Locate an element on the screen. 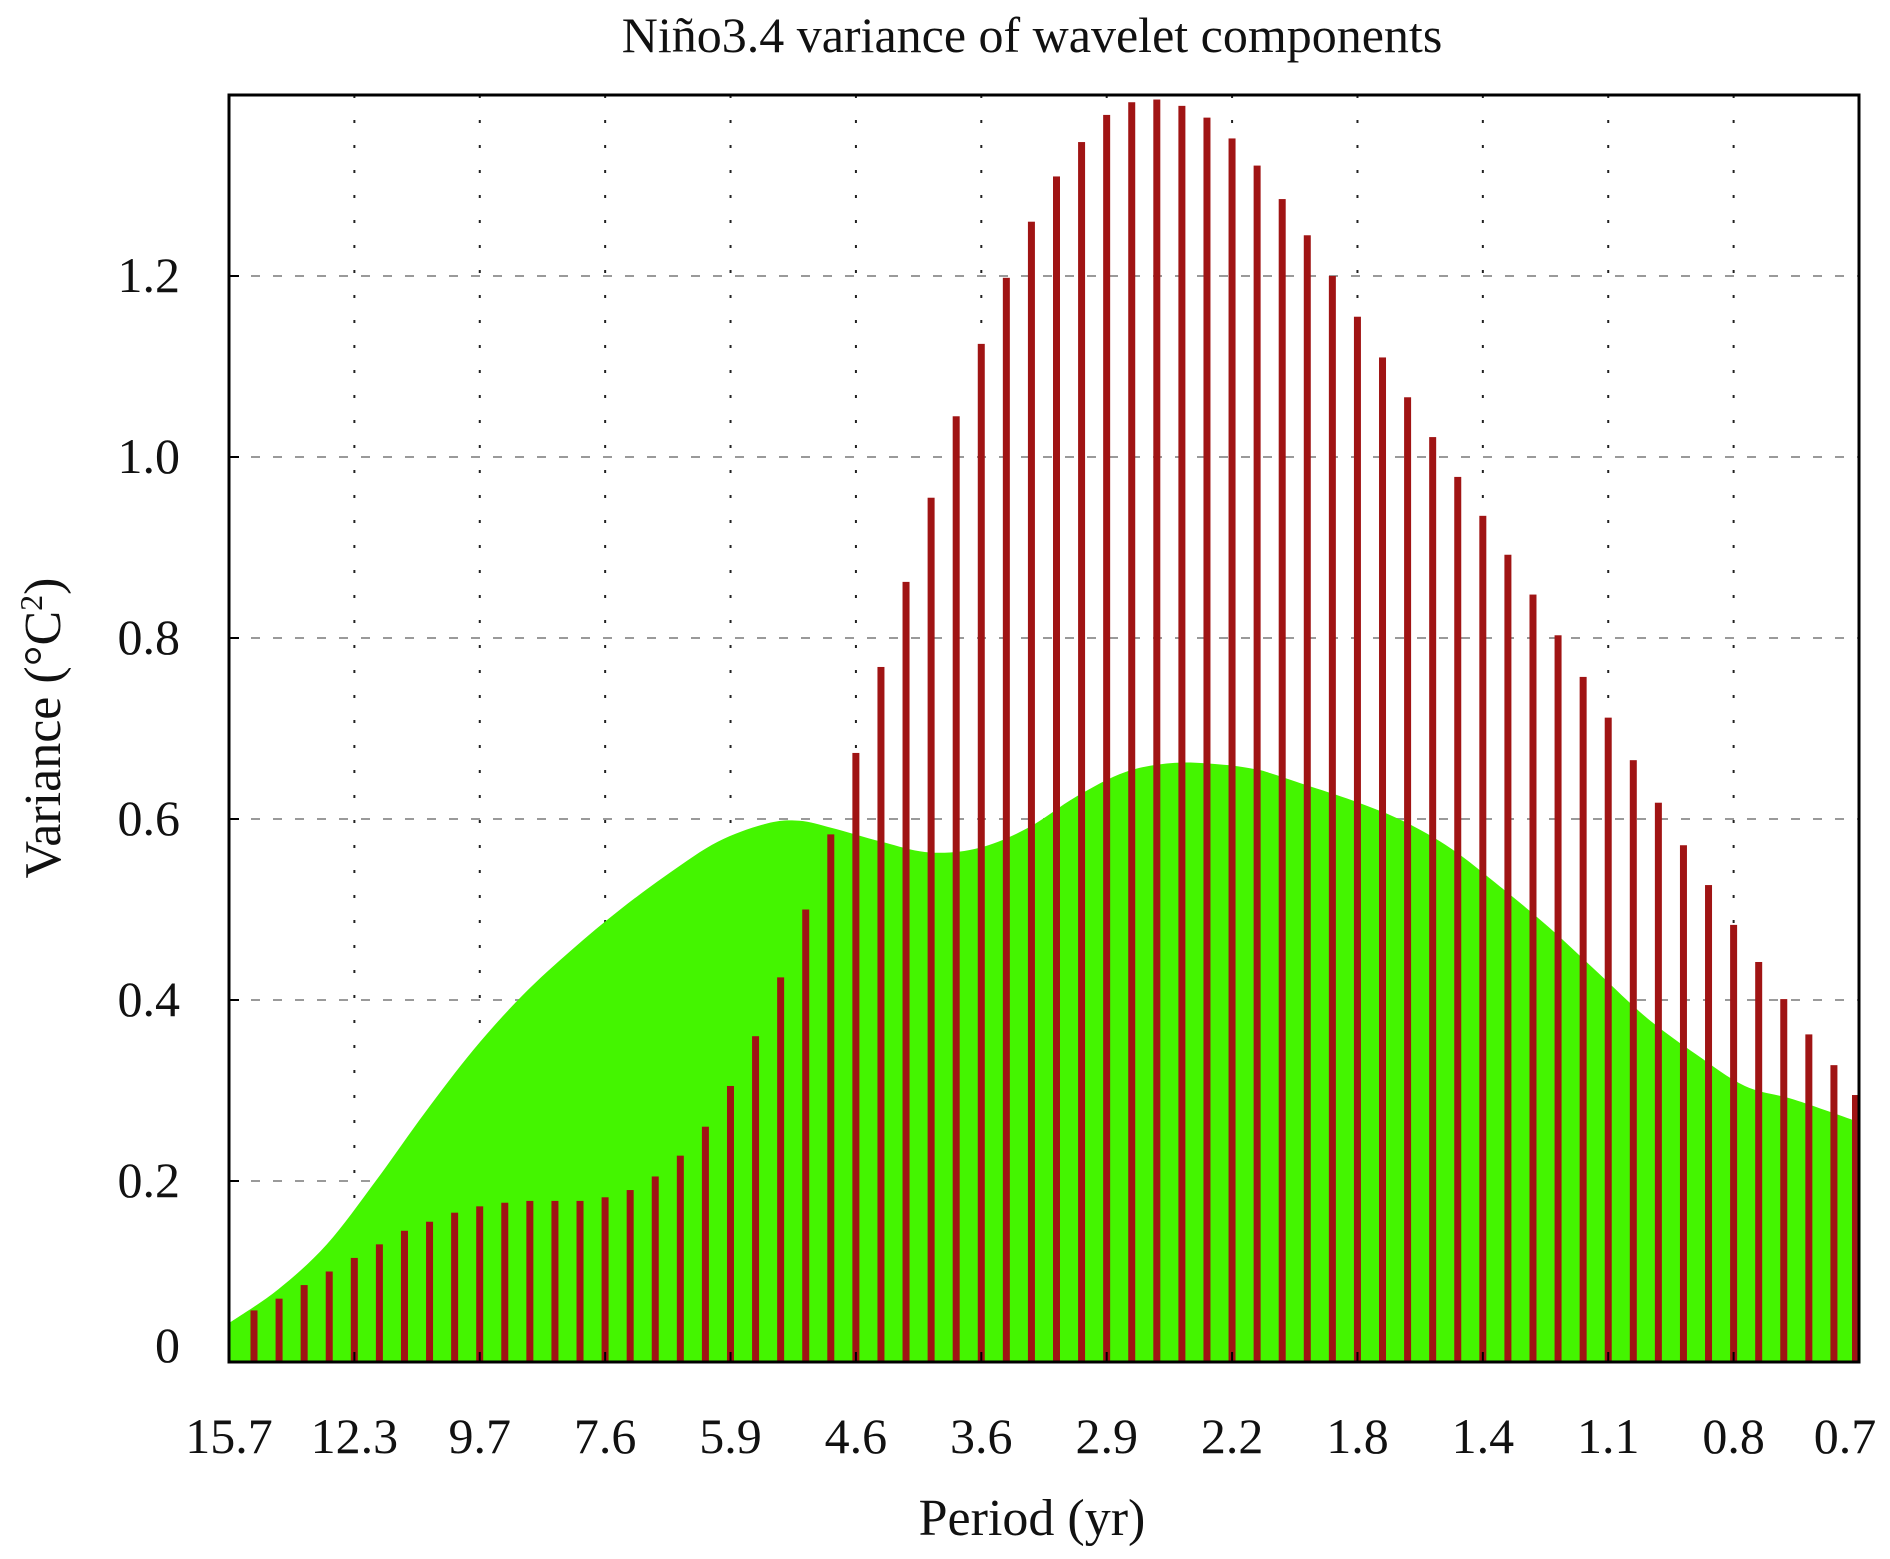 The image size is (1890, 1559). x-tick-label: 3.6 is located at coordinates (981, 1436).